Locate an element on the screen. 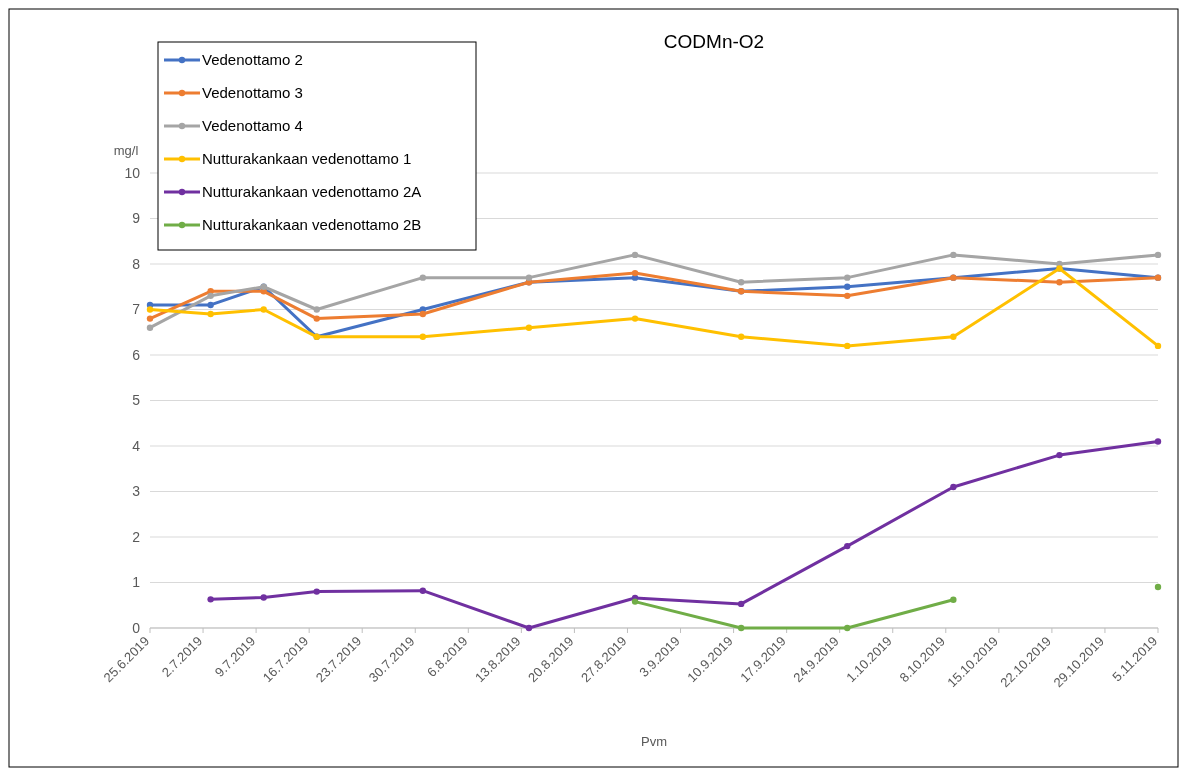 This screenshot has height=776, width=1187. y-tick-label: 3 is located at coordinates (136, 491).